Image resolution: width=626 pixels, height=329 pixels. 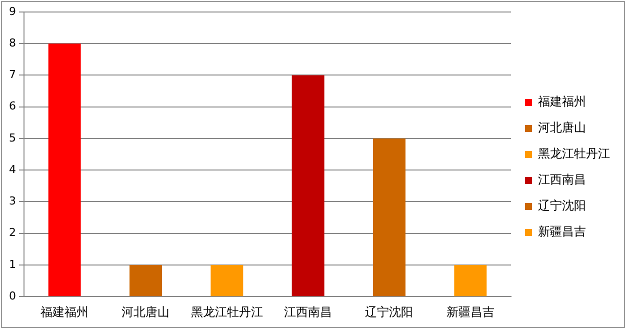 What do you see at coordinates (470, 311) in the screenshot?
I see `x-tick-label: 新疆昌吉` at bounding box center [470, 311].